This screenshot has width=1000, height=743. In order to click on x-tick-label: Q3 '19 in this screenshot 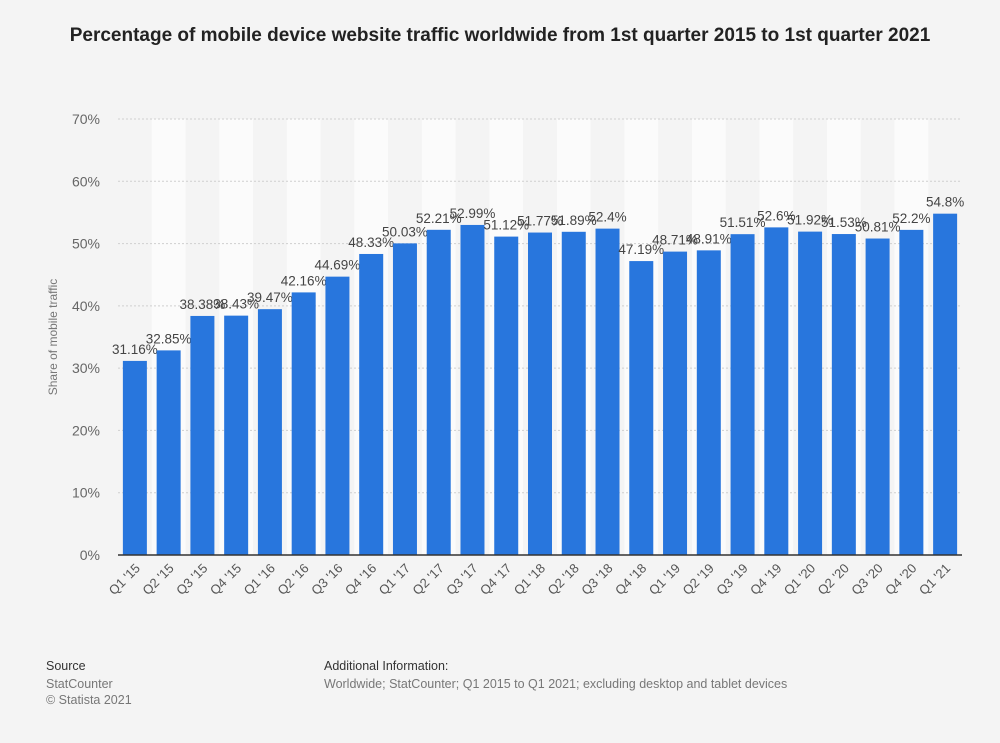, I will do `click(731, 579)`.